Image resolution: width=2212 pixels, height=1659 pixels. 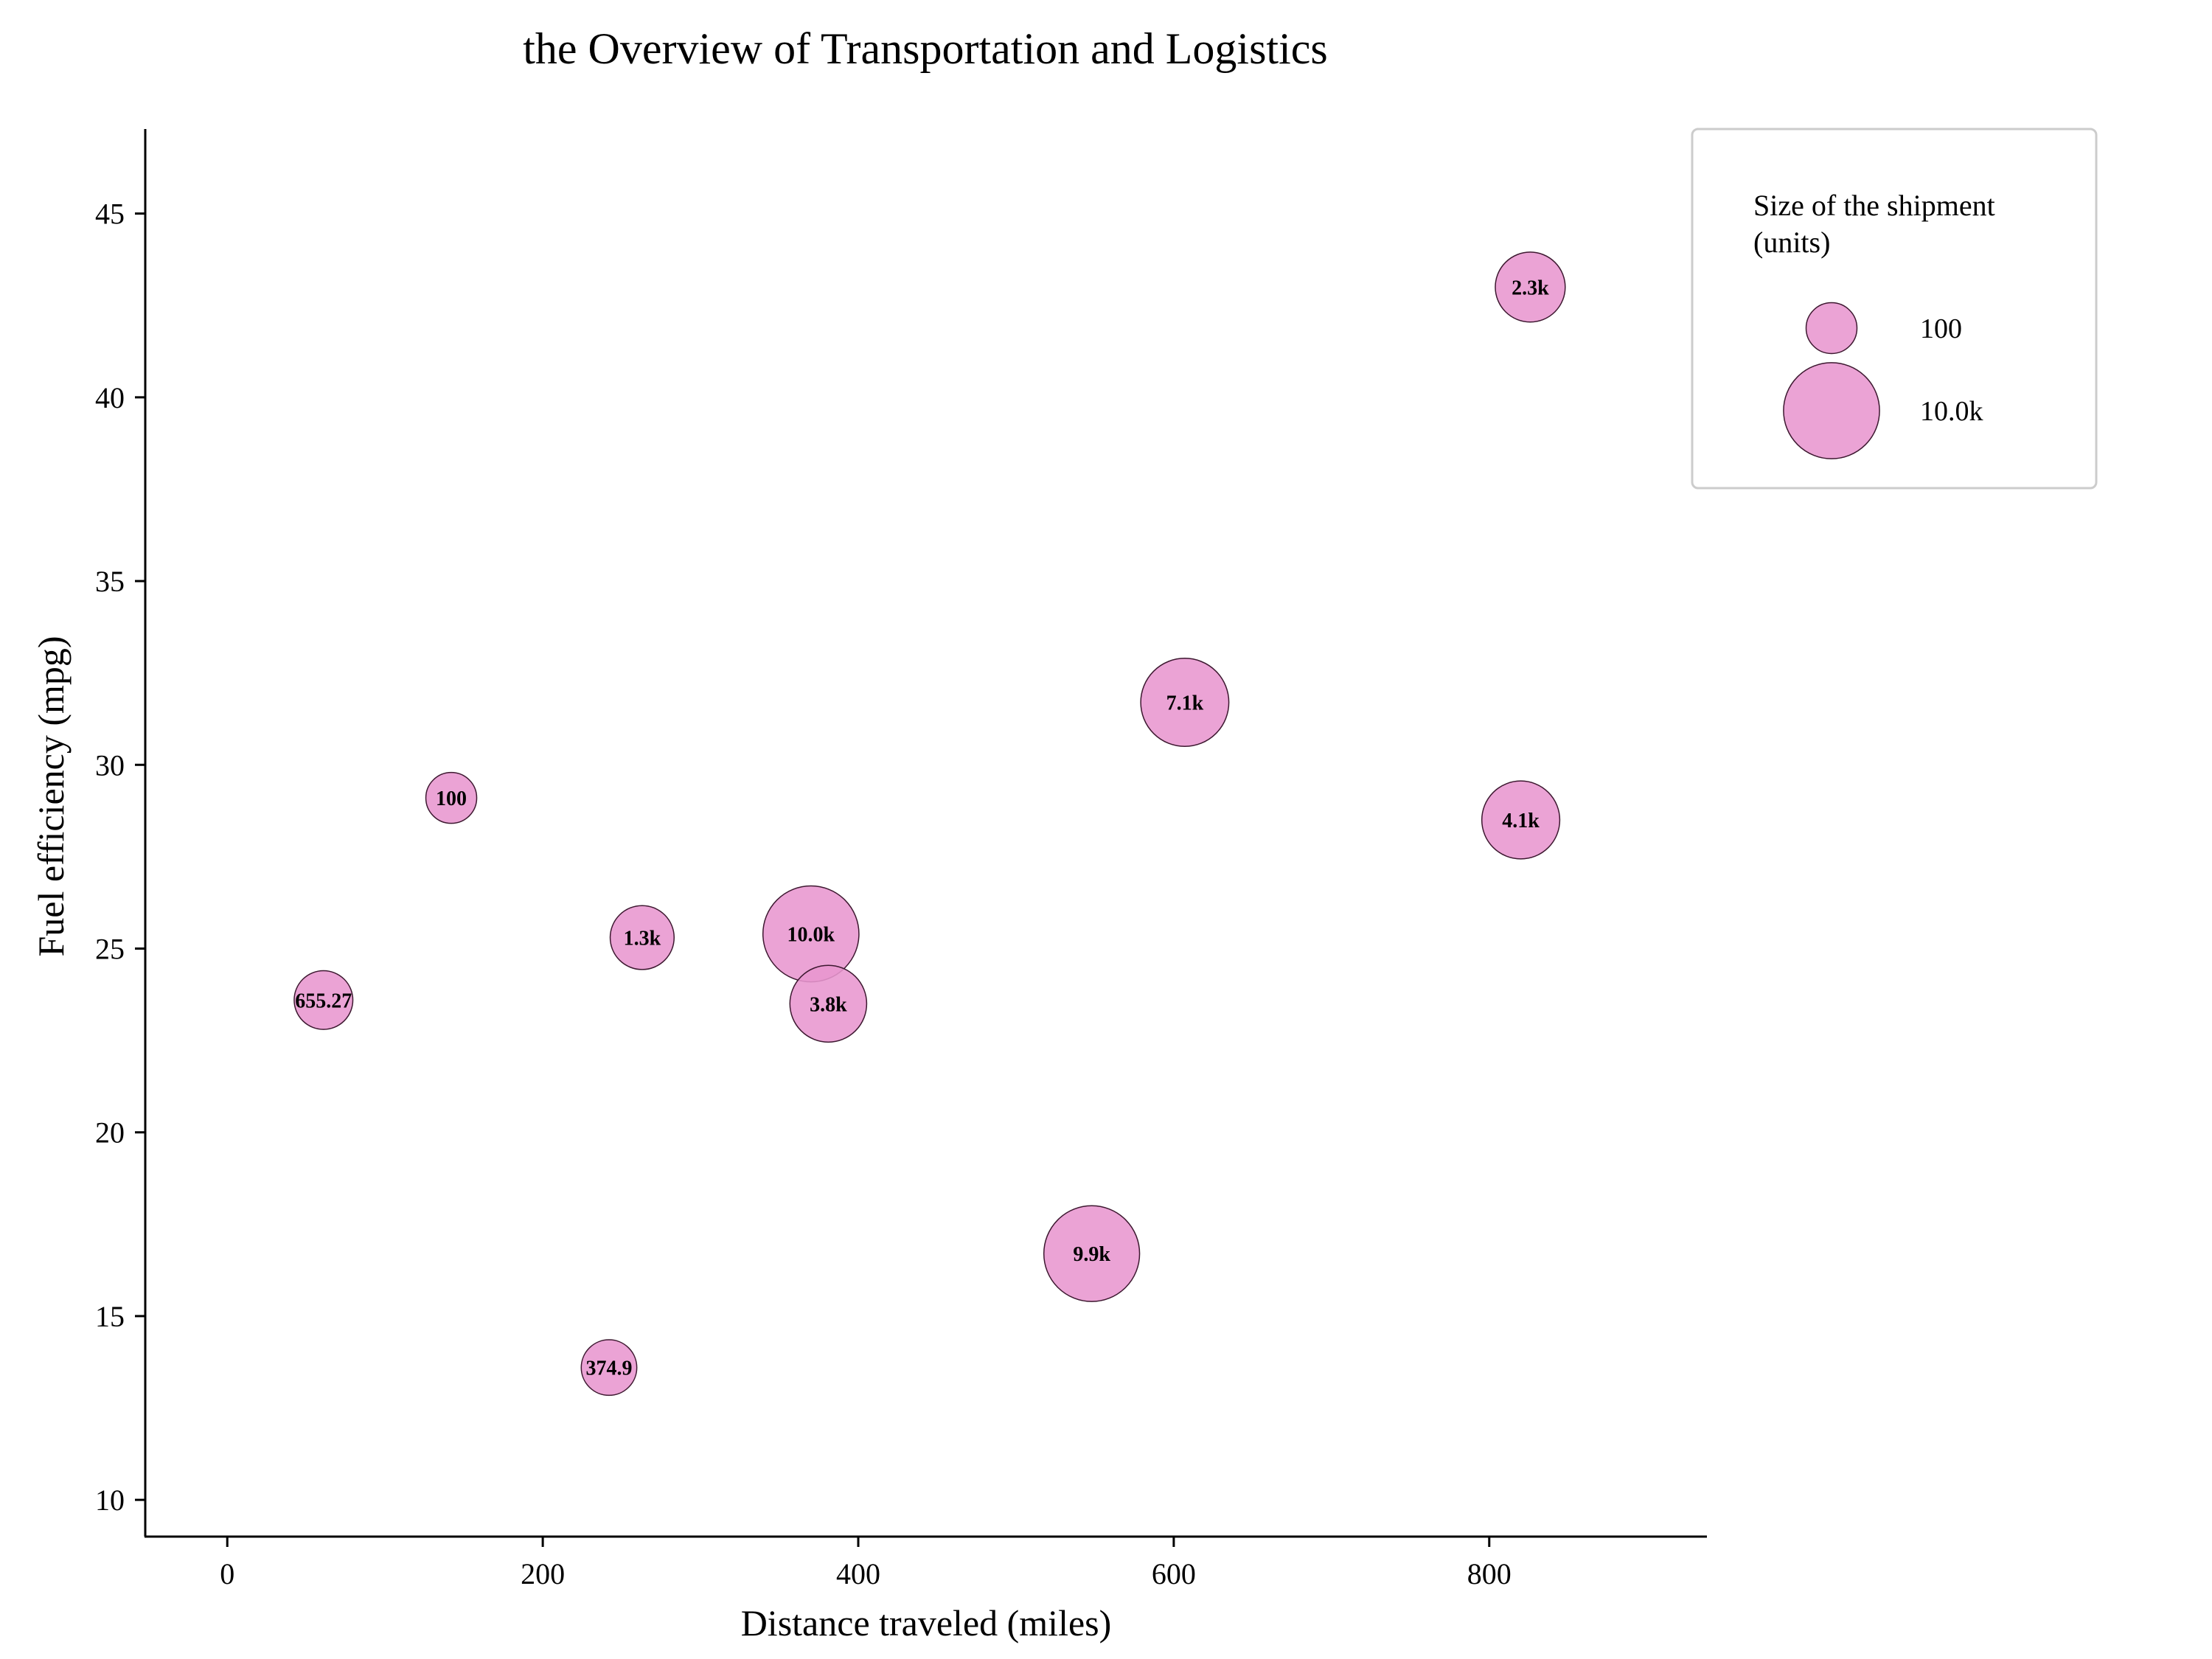 What do you see at coordinates (110, 765) in the screenshot?
I see `y-tick-label: 30` at bounding box center [110, 765].